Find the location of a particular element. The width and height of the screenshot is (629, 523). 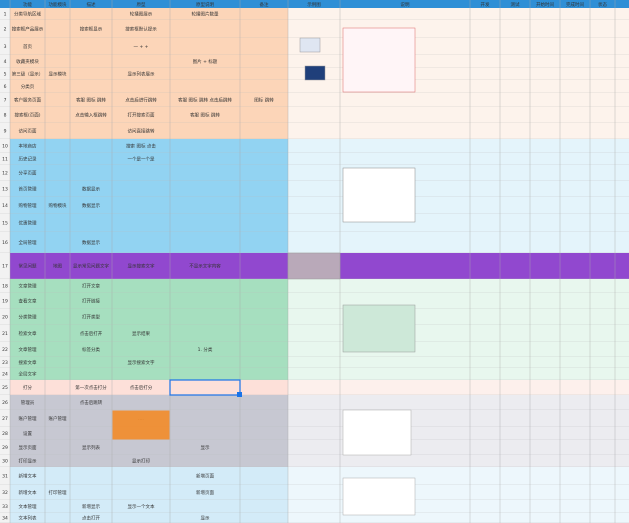

cell-text: 显示模块 is located at coordinates (58, 74).